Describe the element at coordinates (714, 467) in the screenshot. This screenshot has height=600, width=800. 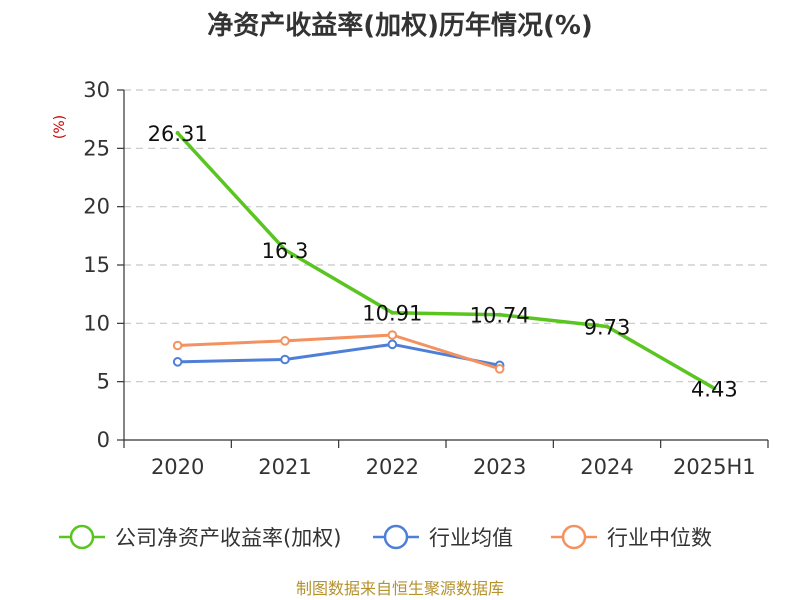
I see `x-tick-label: 2025H1` at that location.